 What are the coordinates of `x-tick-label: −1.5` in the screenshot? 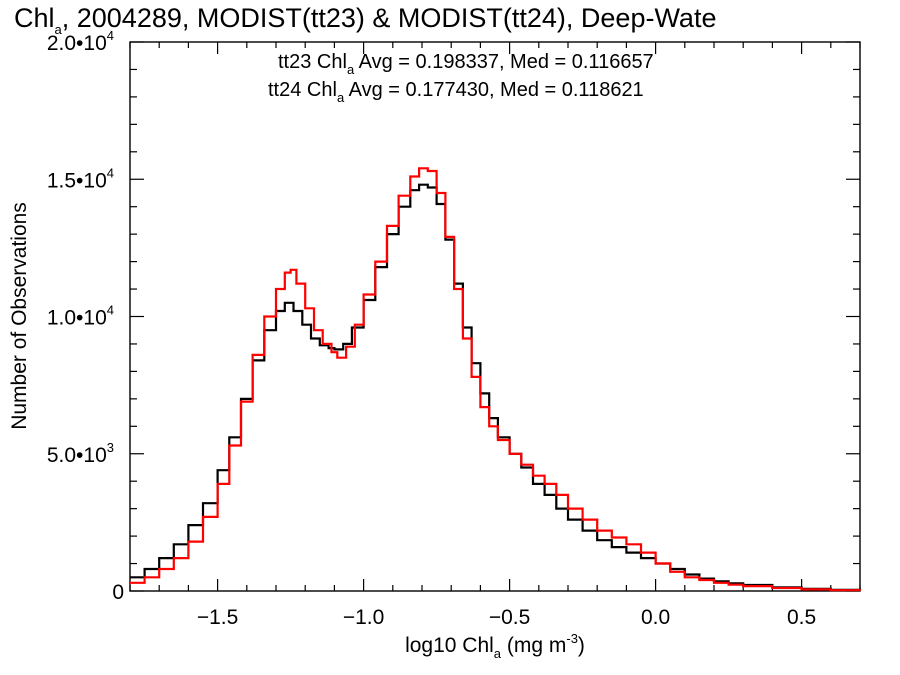 It's located at (217, 617).